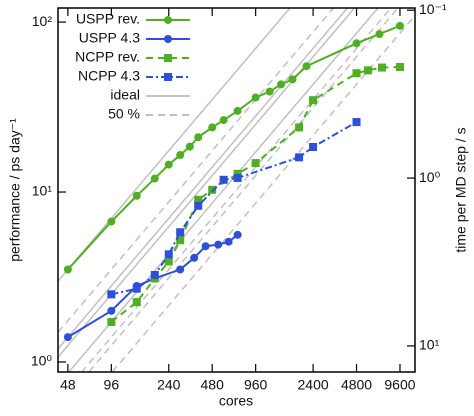 This screenshot has height=416, width=474. I want to click on legend-label: NCPP 4.3, so click(109, 76).